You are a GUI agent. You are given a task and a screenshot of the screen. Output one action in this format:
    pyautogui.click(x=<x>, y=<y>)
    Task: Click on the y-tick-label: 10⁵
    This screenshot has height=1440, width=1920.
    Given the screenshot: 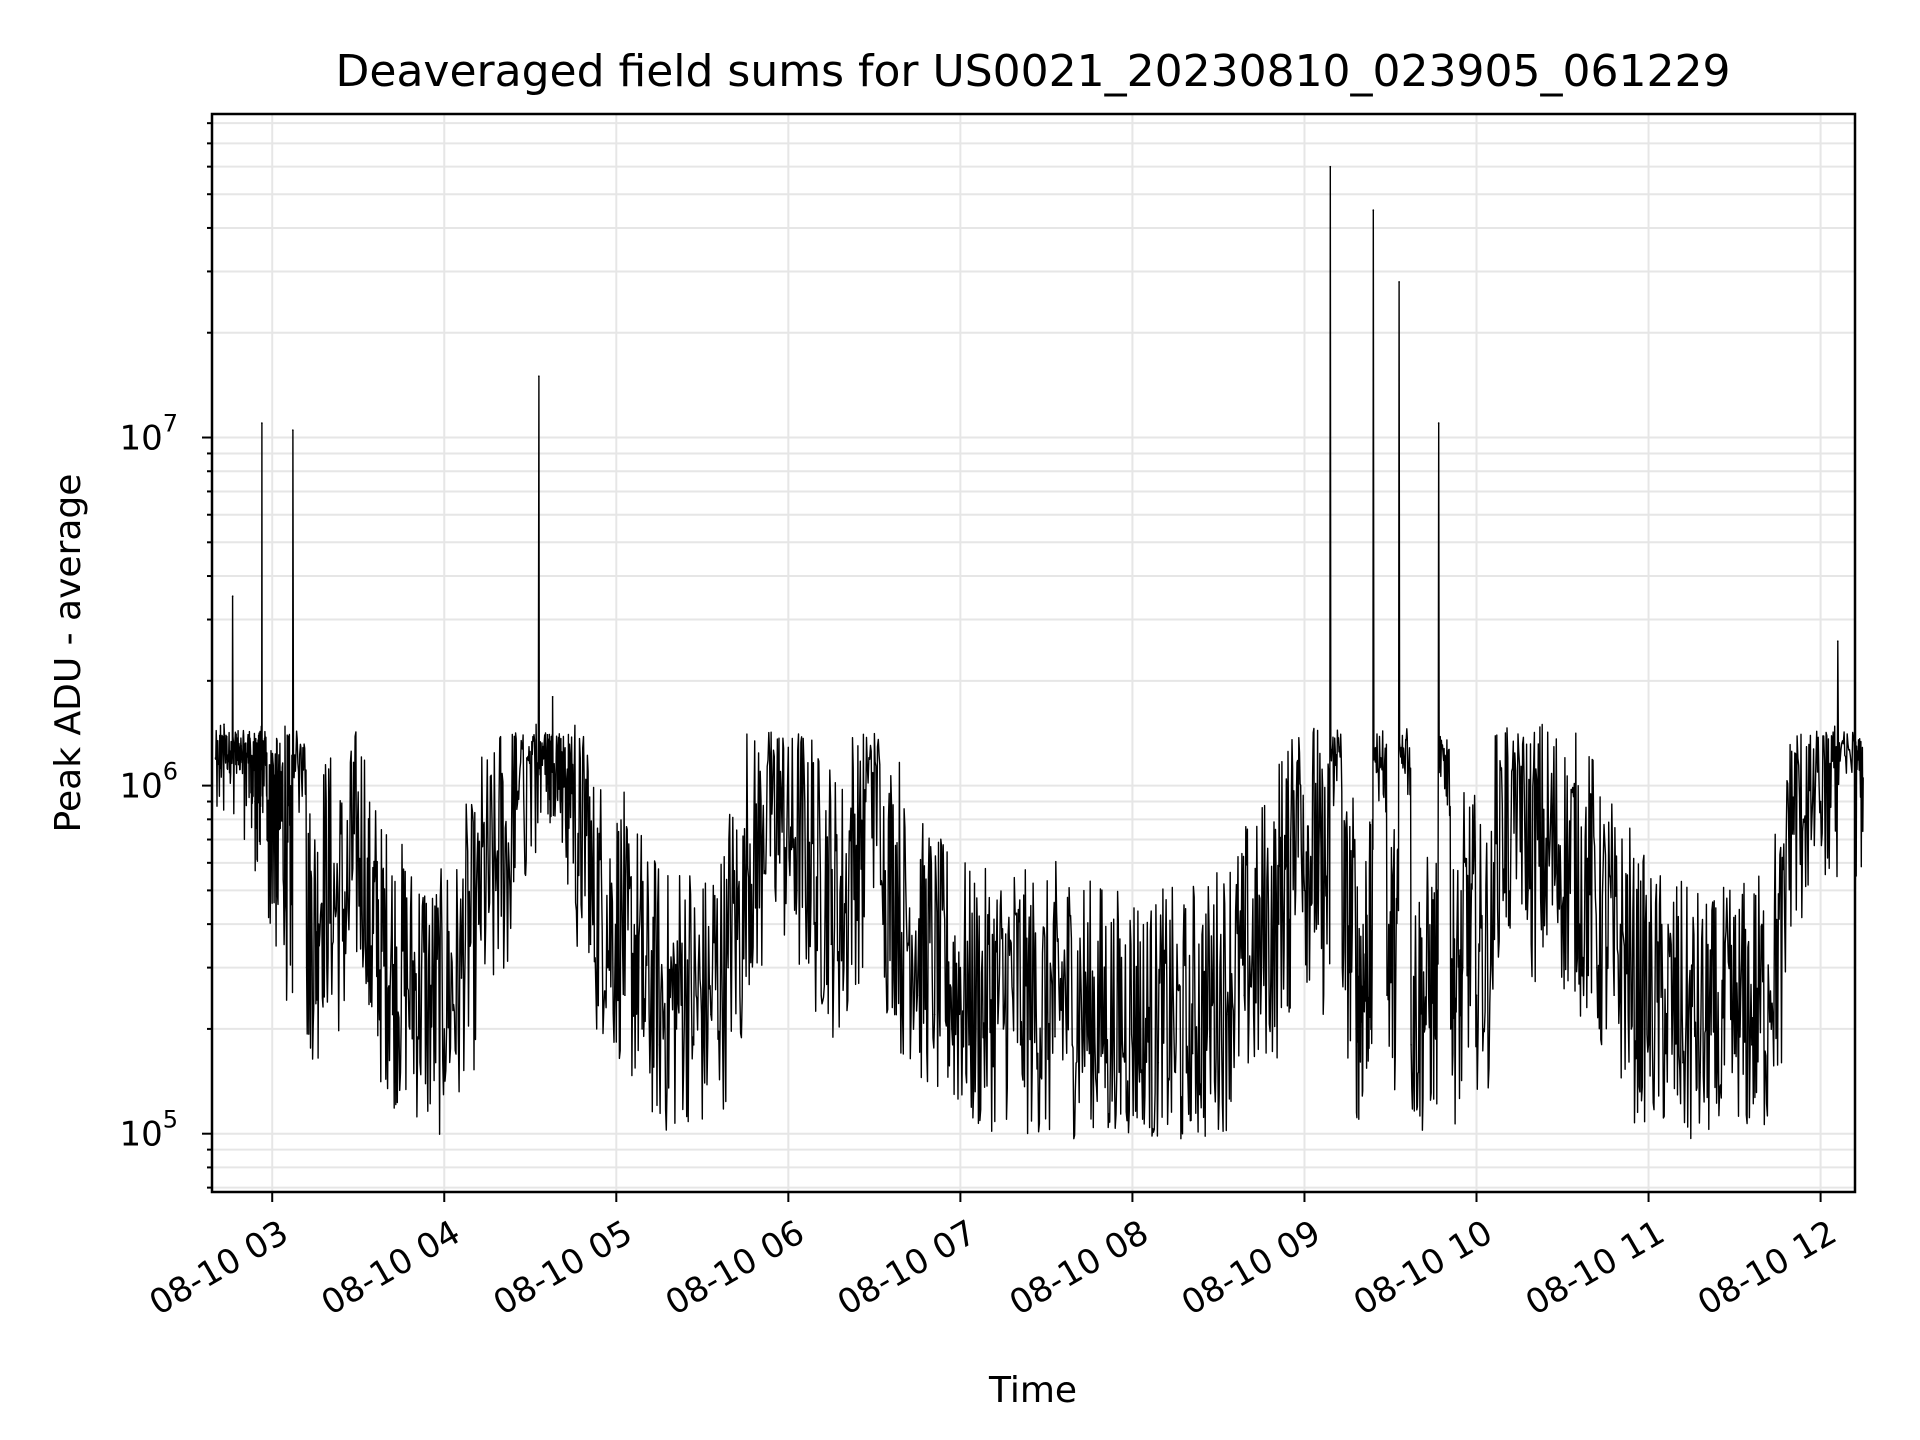 What is the action you would take?
    pyautogui.click(x=148, y=1130)
    